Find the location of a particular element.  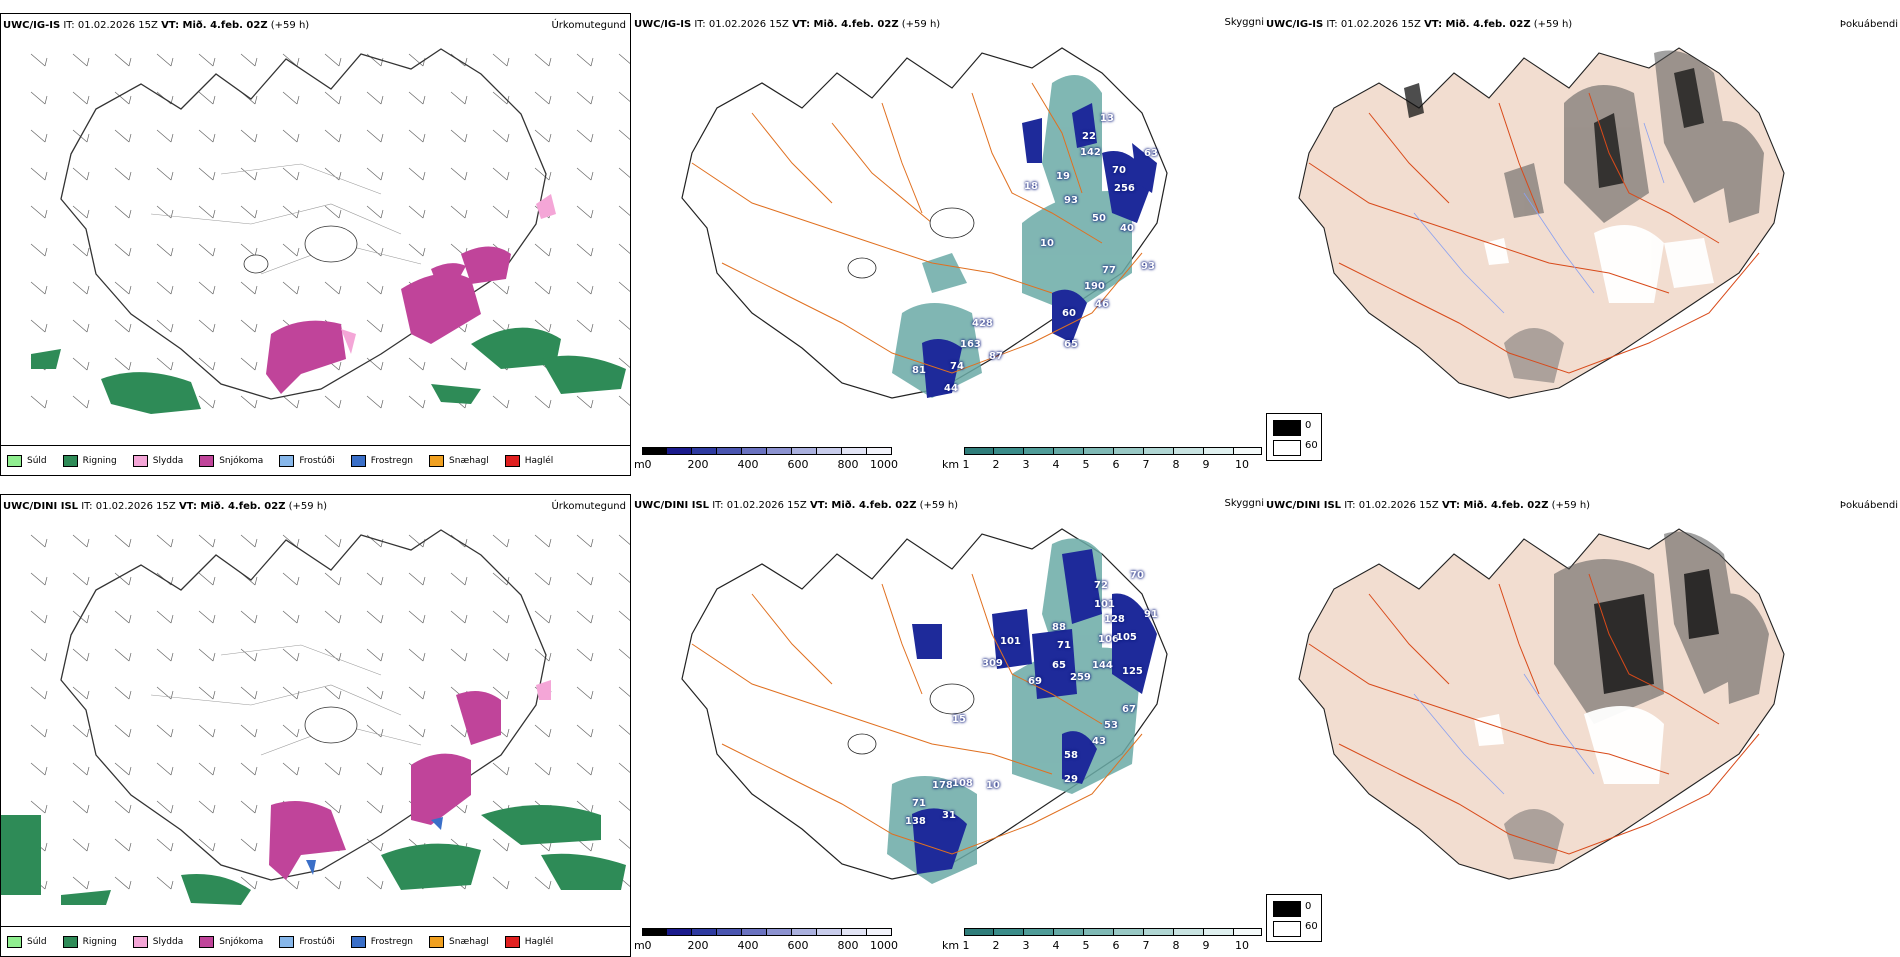

visibility-value: 63 is located at coordinates (1151, 153).